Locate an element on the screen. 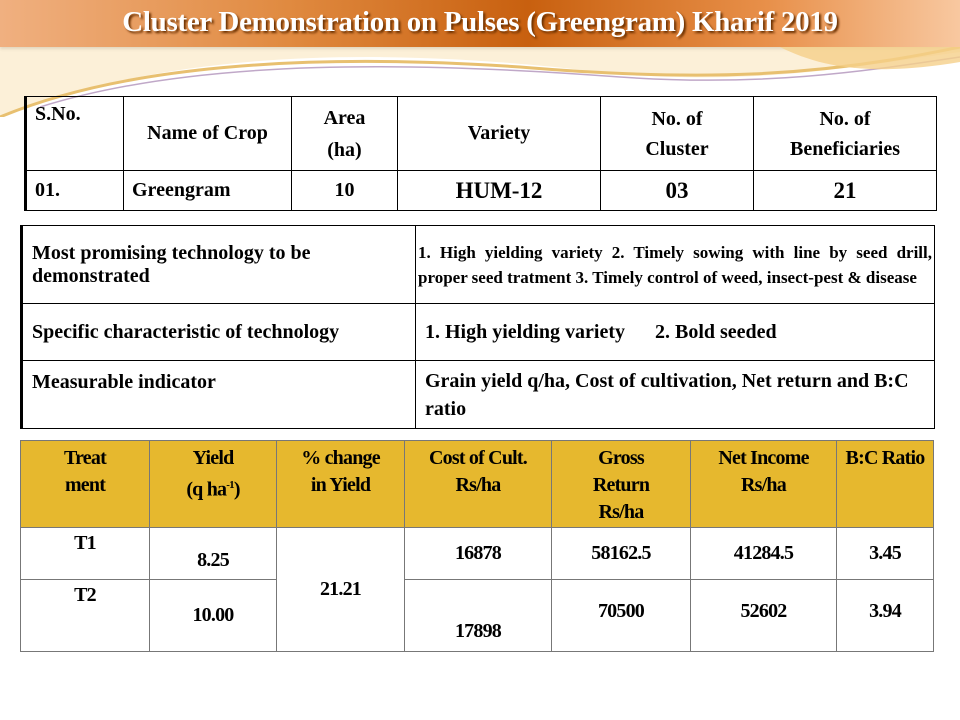 This screenshot has width=960, height=720. h-change-2: in Yield is located at coordinates (340, 485).